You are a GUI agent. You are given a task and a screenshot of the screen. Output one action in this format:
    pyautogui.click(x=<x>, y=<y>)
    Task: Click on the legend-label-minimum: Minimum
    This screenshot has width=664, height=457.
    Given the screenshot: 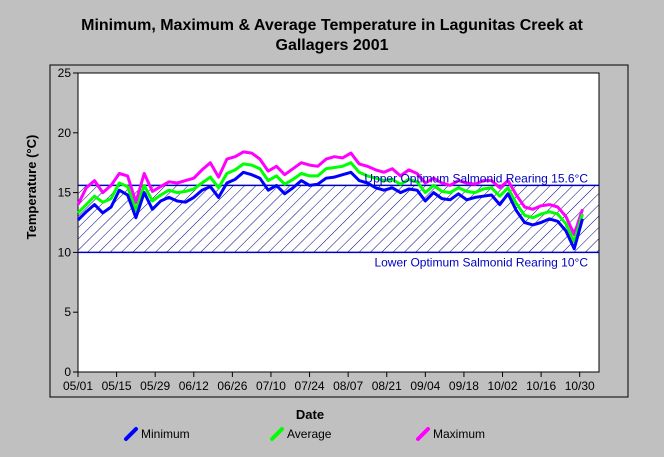 What is the action you would take?
    pyautogui.click(x=165, y=434)
    